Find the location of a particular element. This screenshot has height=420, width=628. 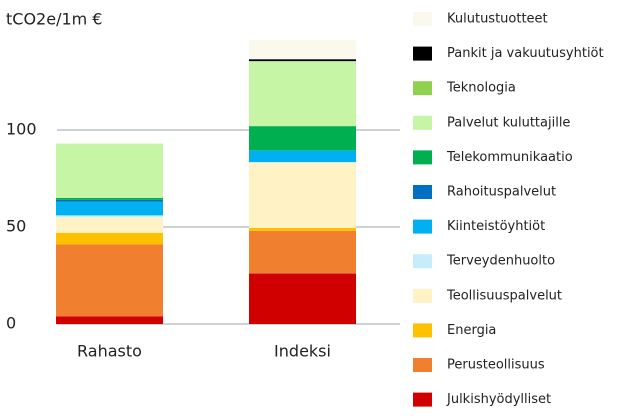

x-tick-label: Indeksi is located at coordinates (302, 351).